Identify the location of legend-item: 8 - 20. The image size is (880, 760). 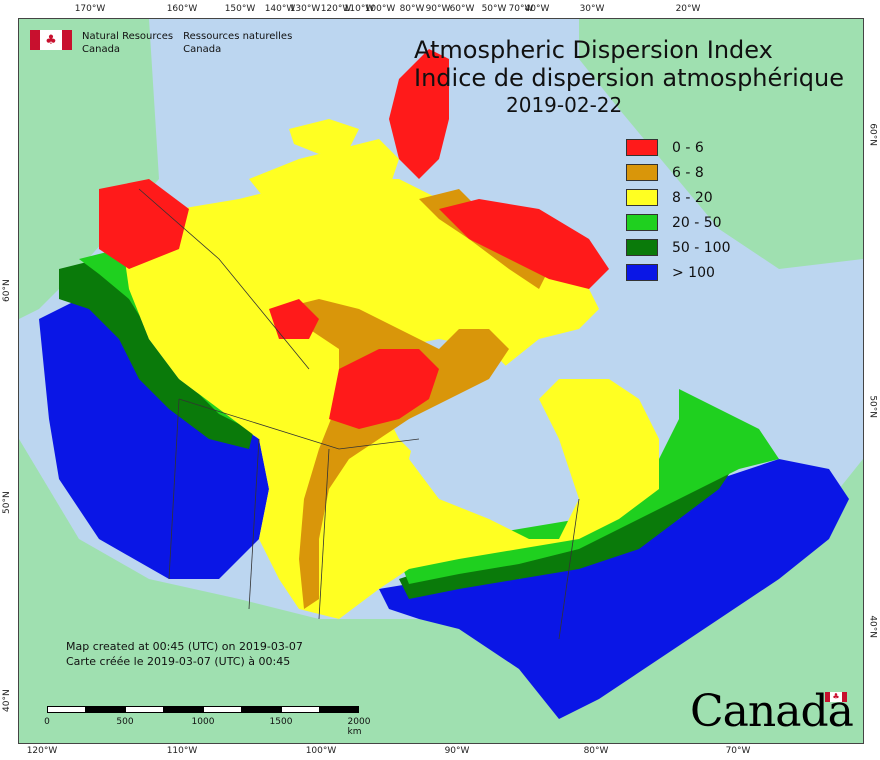
(678, 197).